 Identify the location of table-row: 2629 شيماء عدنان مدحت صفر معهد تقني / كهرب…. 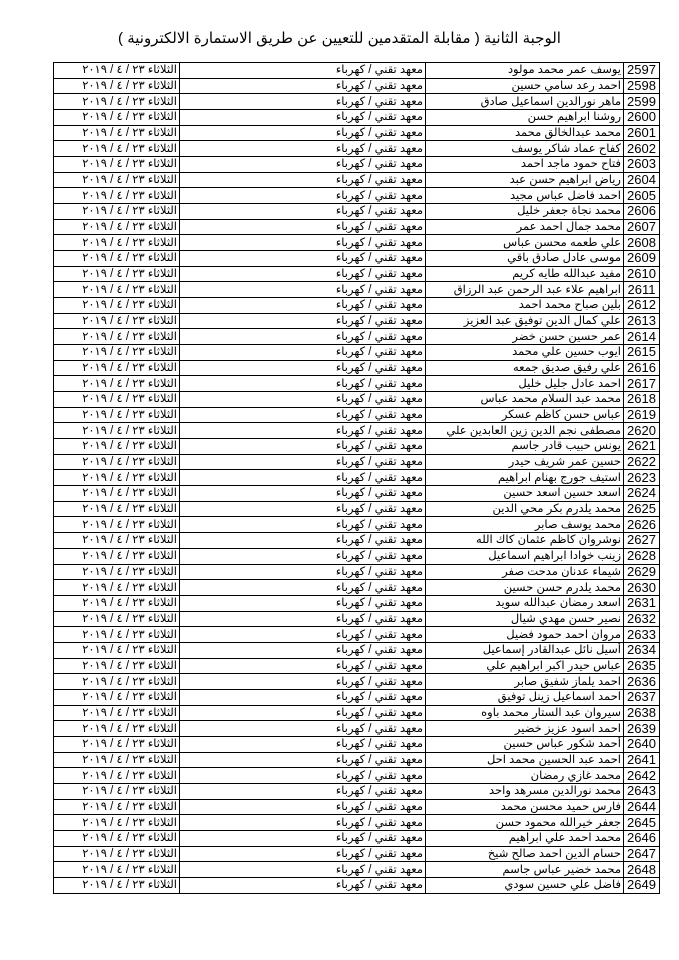
(356, 572).